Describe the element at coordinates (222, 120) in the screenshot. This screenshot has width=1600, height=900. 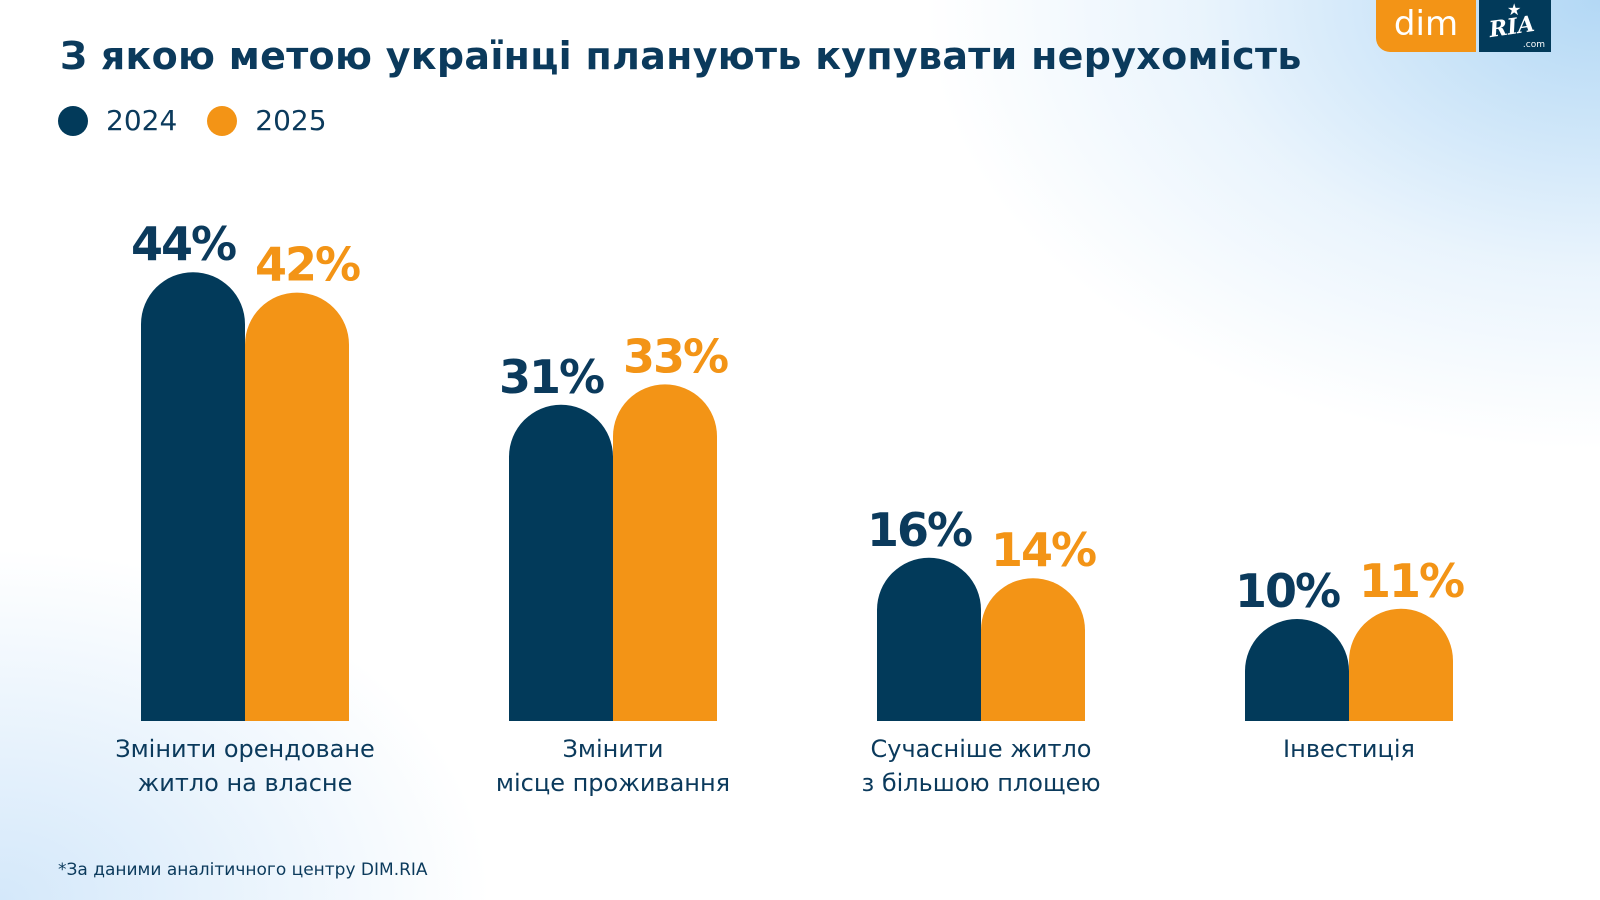
I see `legend-swatch-2025` at that location.